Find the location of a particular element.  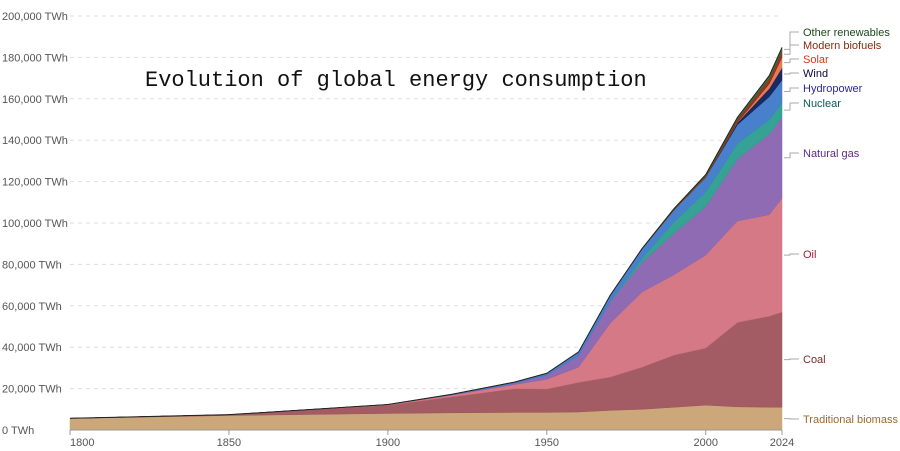

series-label: Modern biofuels is located at coordinates (842, 46).